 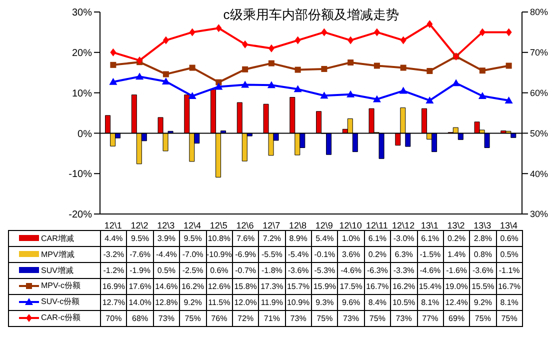 What do you see at coordinates (483, 286) in the screenshot?
I see `data-label: 15.5%` at bounding box center [483, 286].